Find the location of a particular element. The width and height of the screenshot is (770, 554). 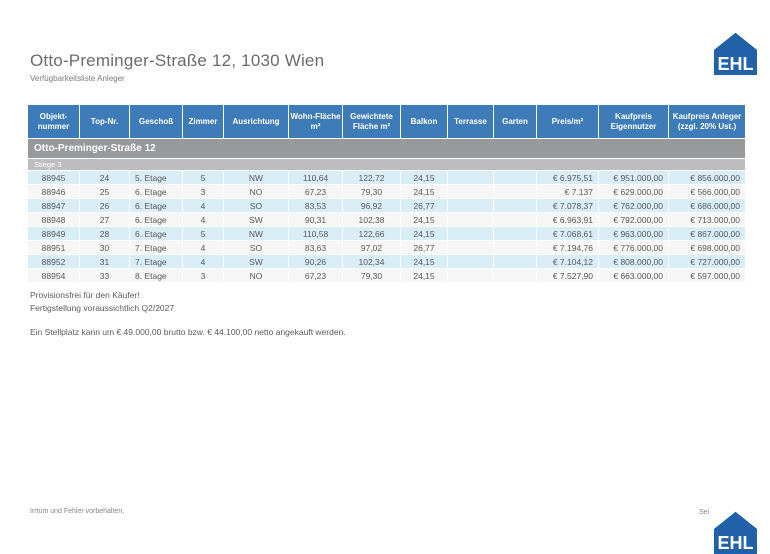

table-cell: € 7.527,90 is located at coordinates (567, 275).